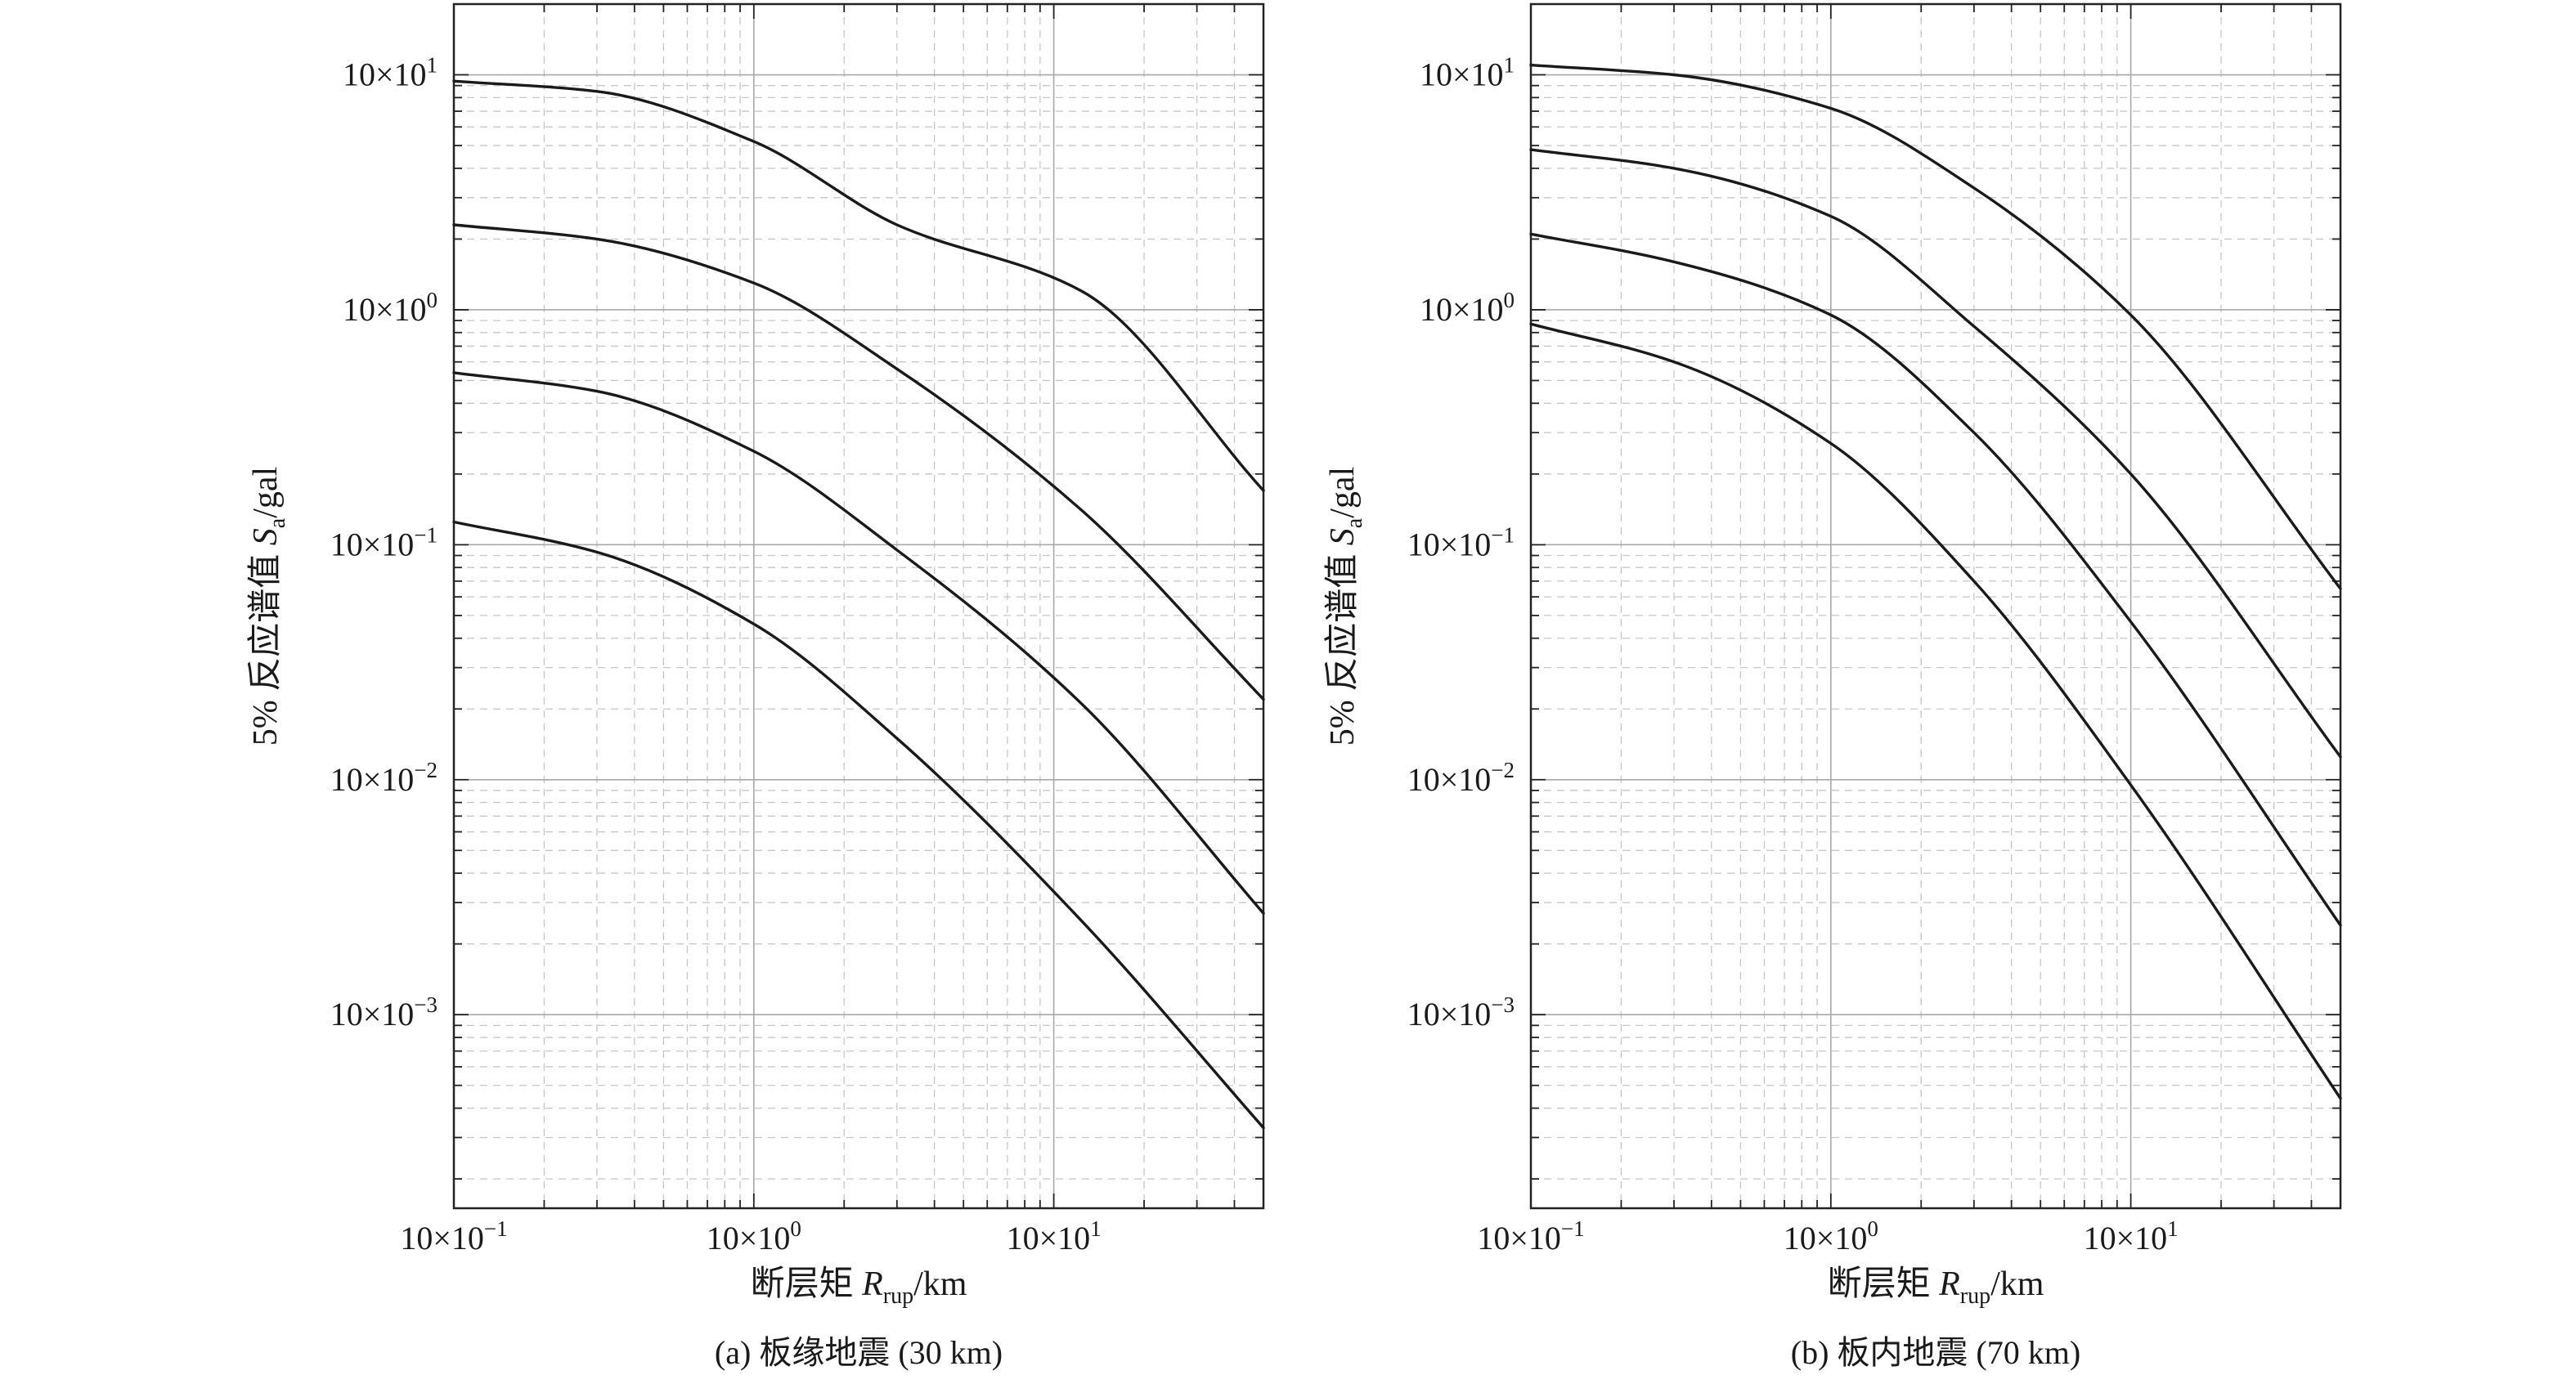 The width and height of the screenshot is (2576, 1384). Describe the element at coordinates (859, 1352) in the screenshot. I see `panel-caption: (a) 板缘地震 (30 km)` at that location.